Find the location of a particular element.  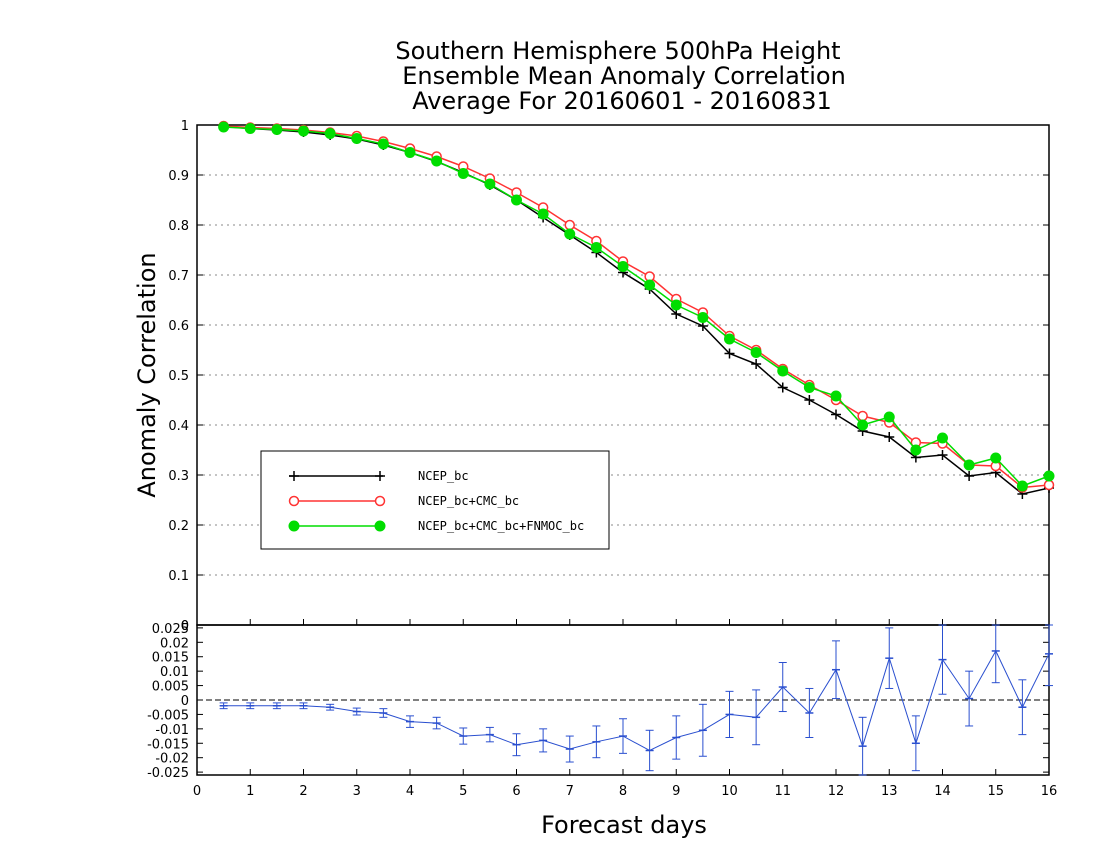

x-tick-label: 0 is located at coordinates (197, 791).